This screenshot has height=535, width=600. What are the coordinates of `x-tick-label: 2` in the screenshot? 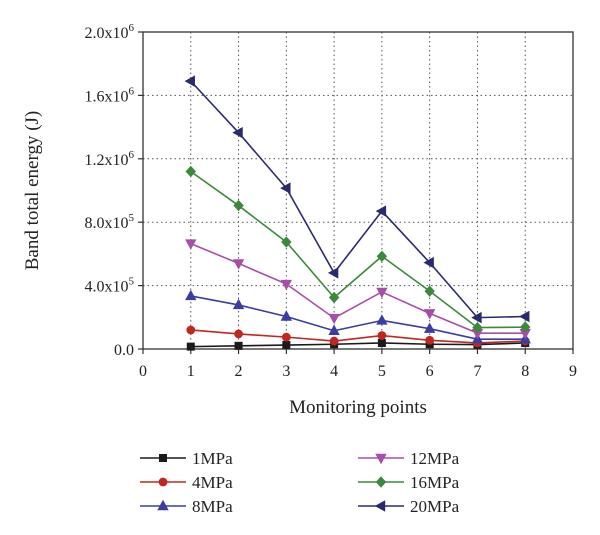 It's located at (239, 371).